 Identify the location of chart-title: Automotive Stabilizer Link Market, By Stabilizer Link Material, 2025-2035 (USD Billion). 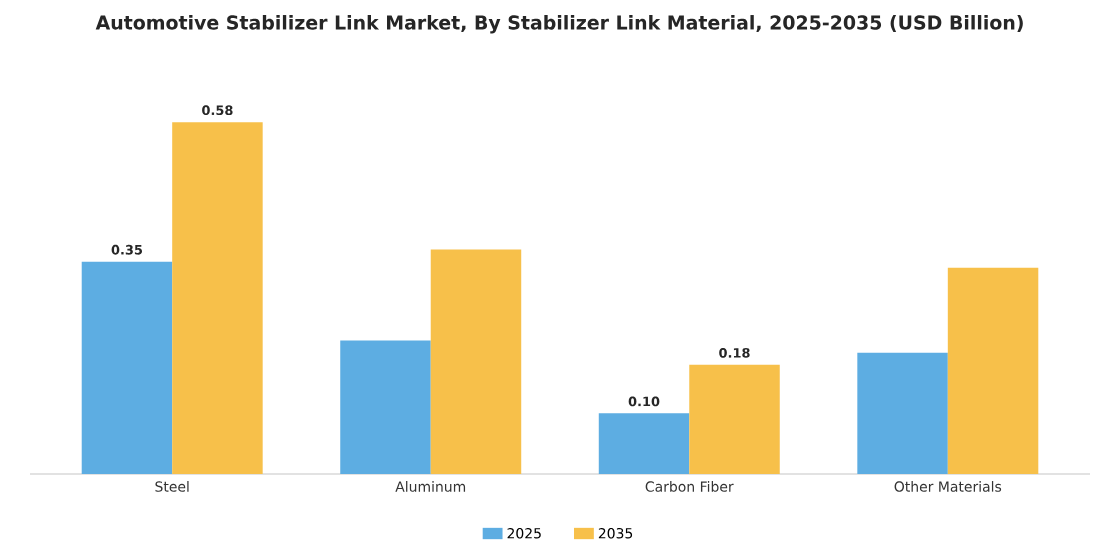
(559, 24).